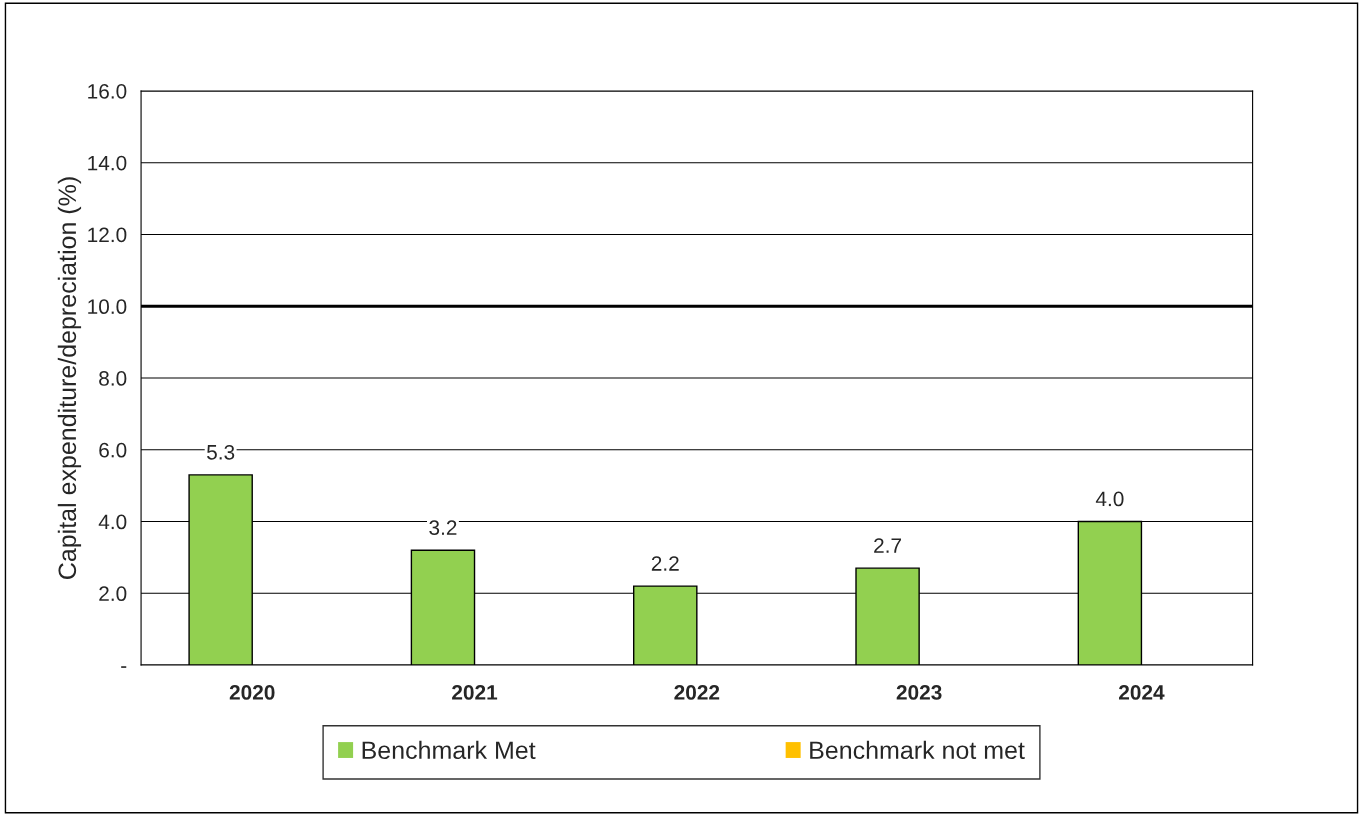 The height and width of the screenshot is (816, 1363). I want to click on x-tick-label: 2024, so click(1142, 692).